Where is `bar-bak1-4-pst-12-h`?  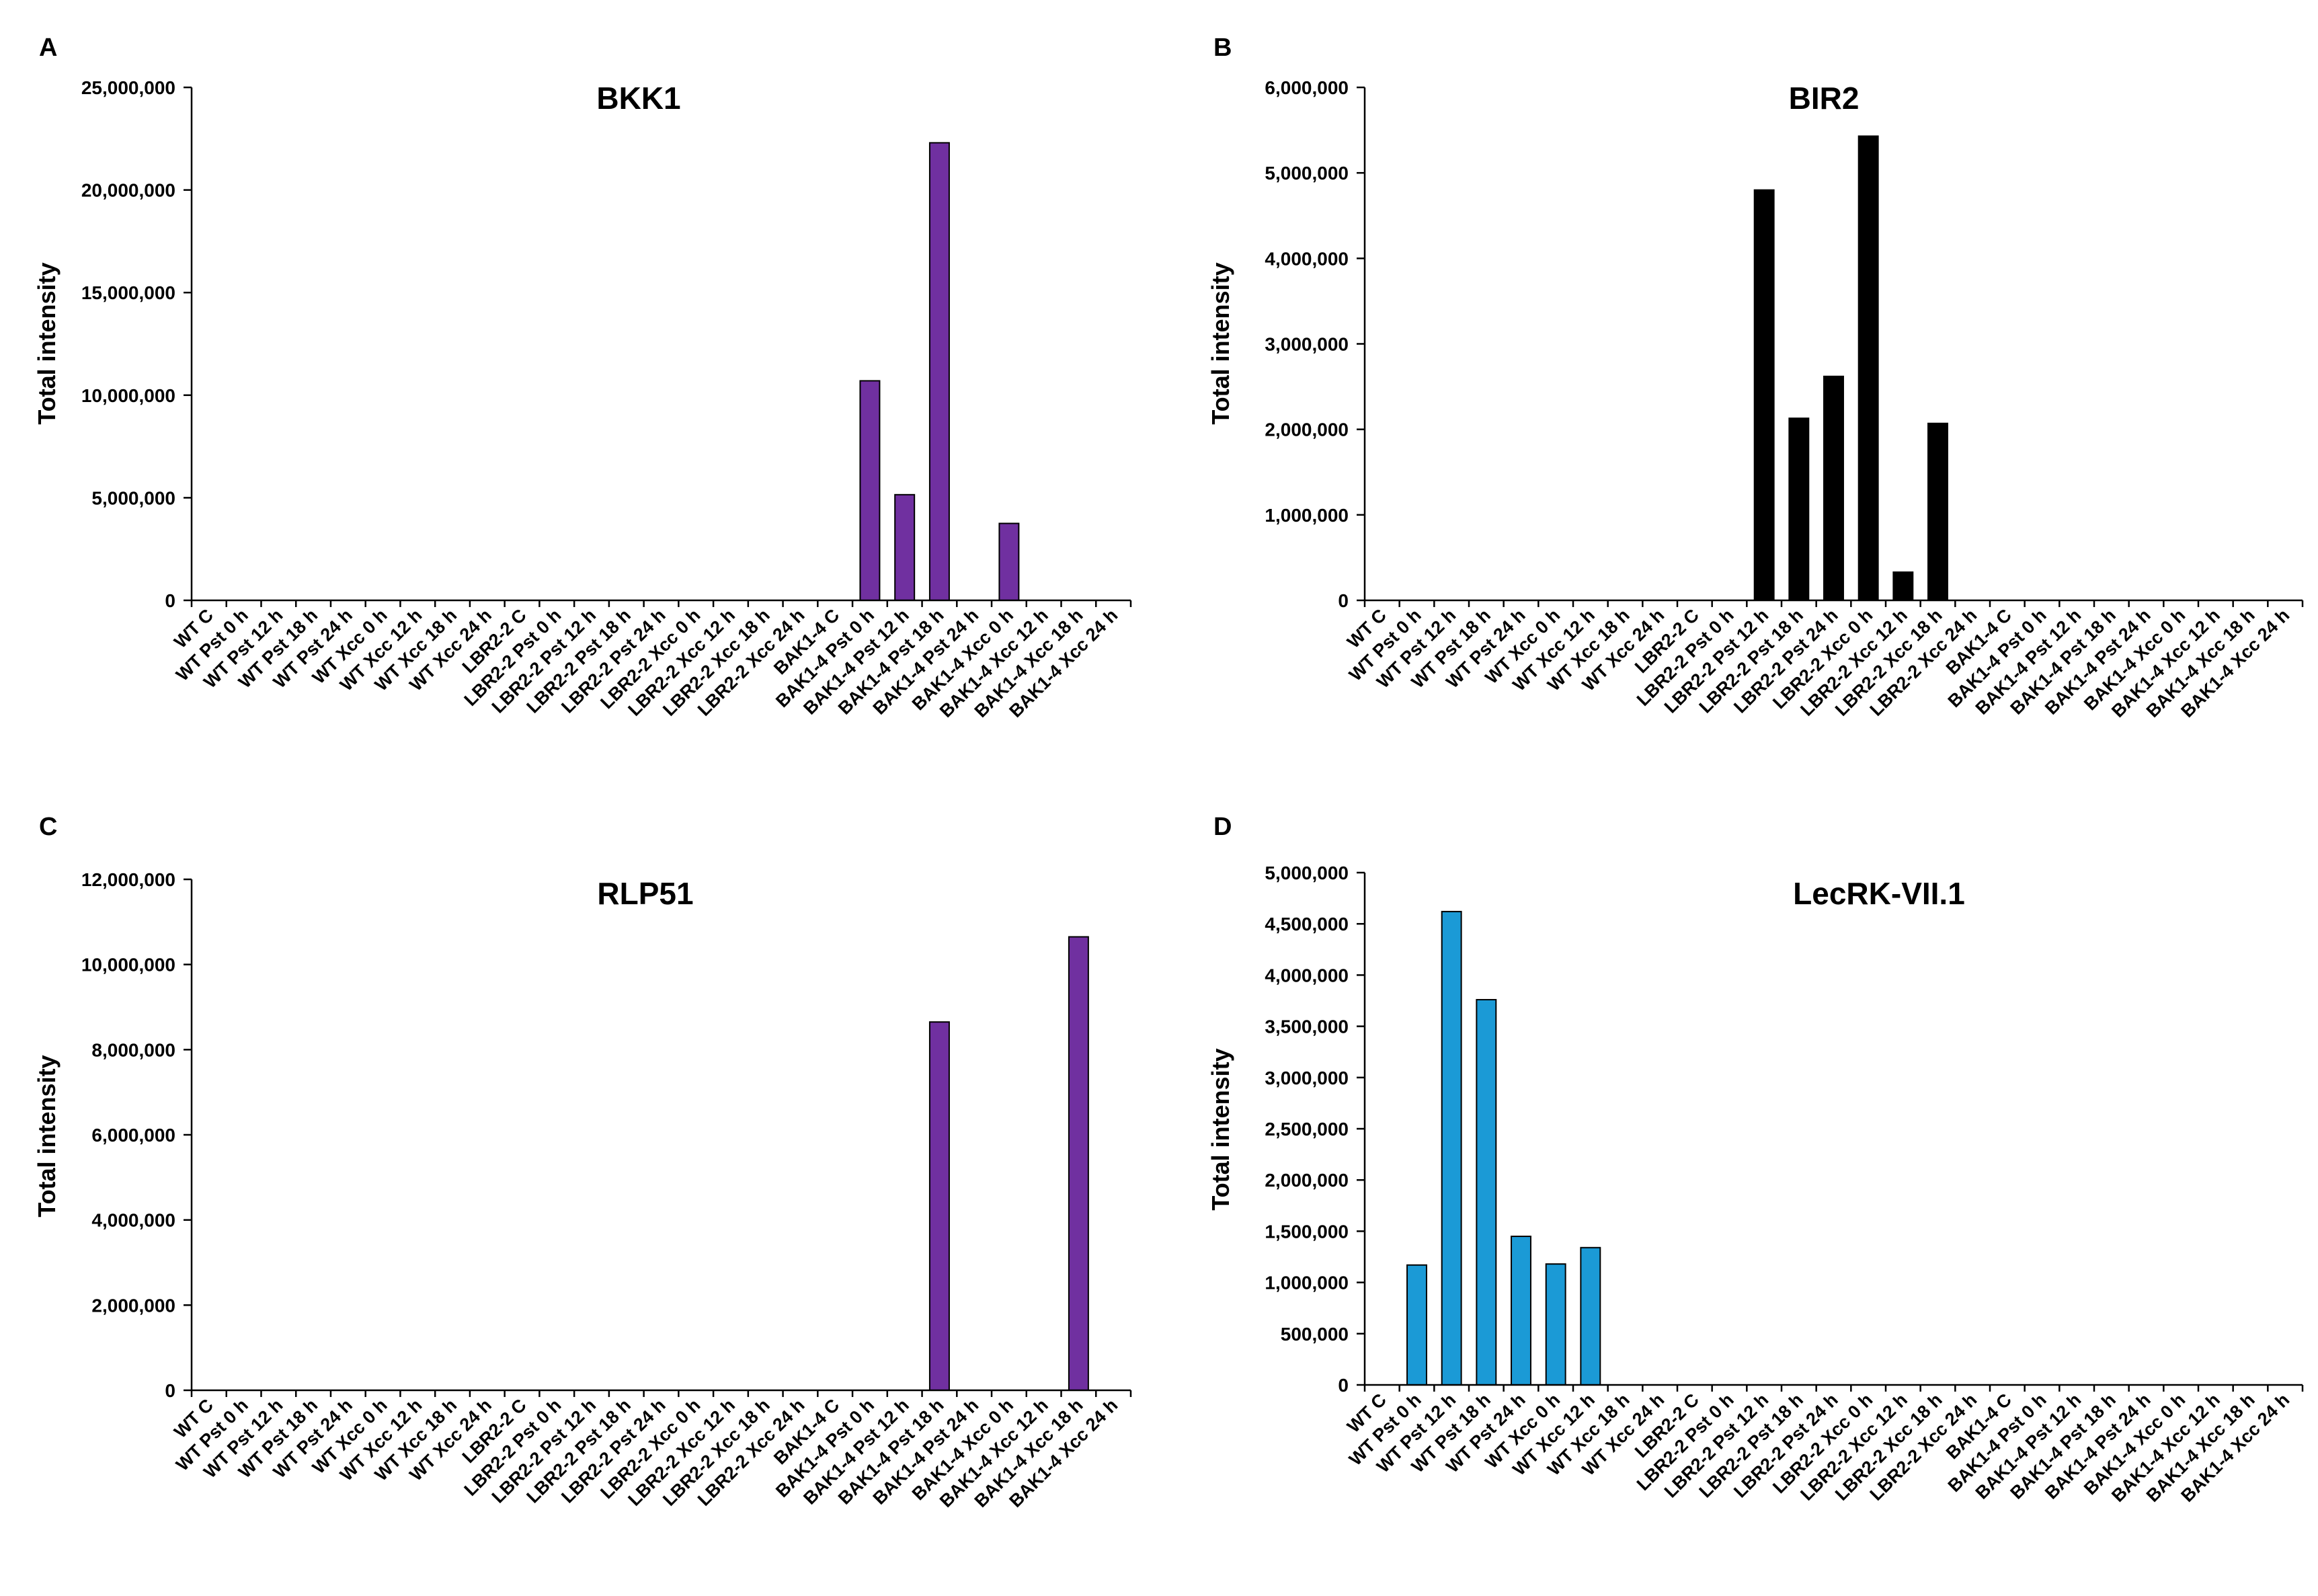 bar-bak1-4-pst-12-h is located at coordinates (905, 547).